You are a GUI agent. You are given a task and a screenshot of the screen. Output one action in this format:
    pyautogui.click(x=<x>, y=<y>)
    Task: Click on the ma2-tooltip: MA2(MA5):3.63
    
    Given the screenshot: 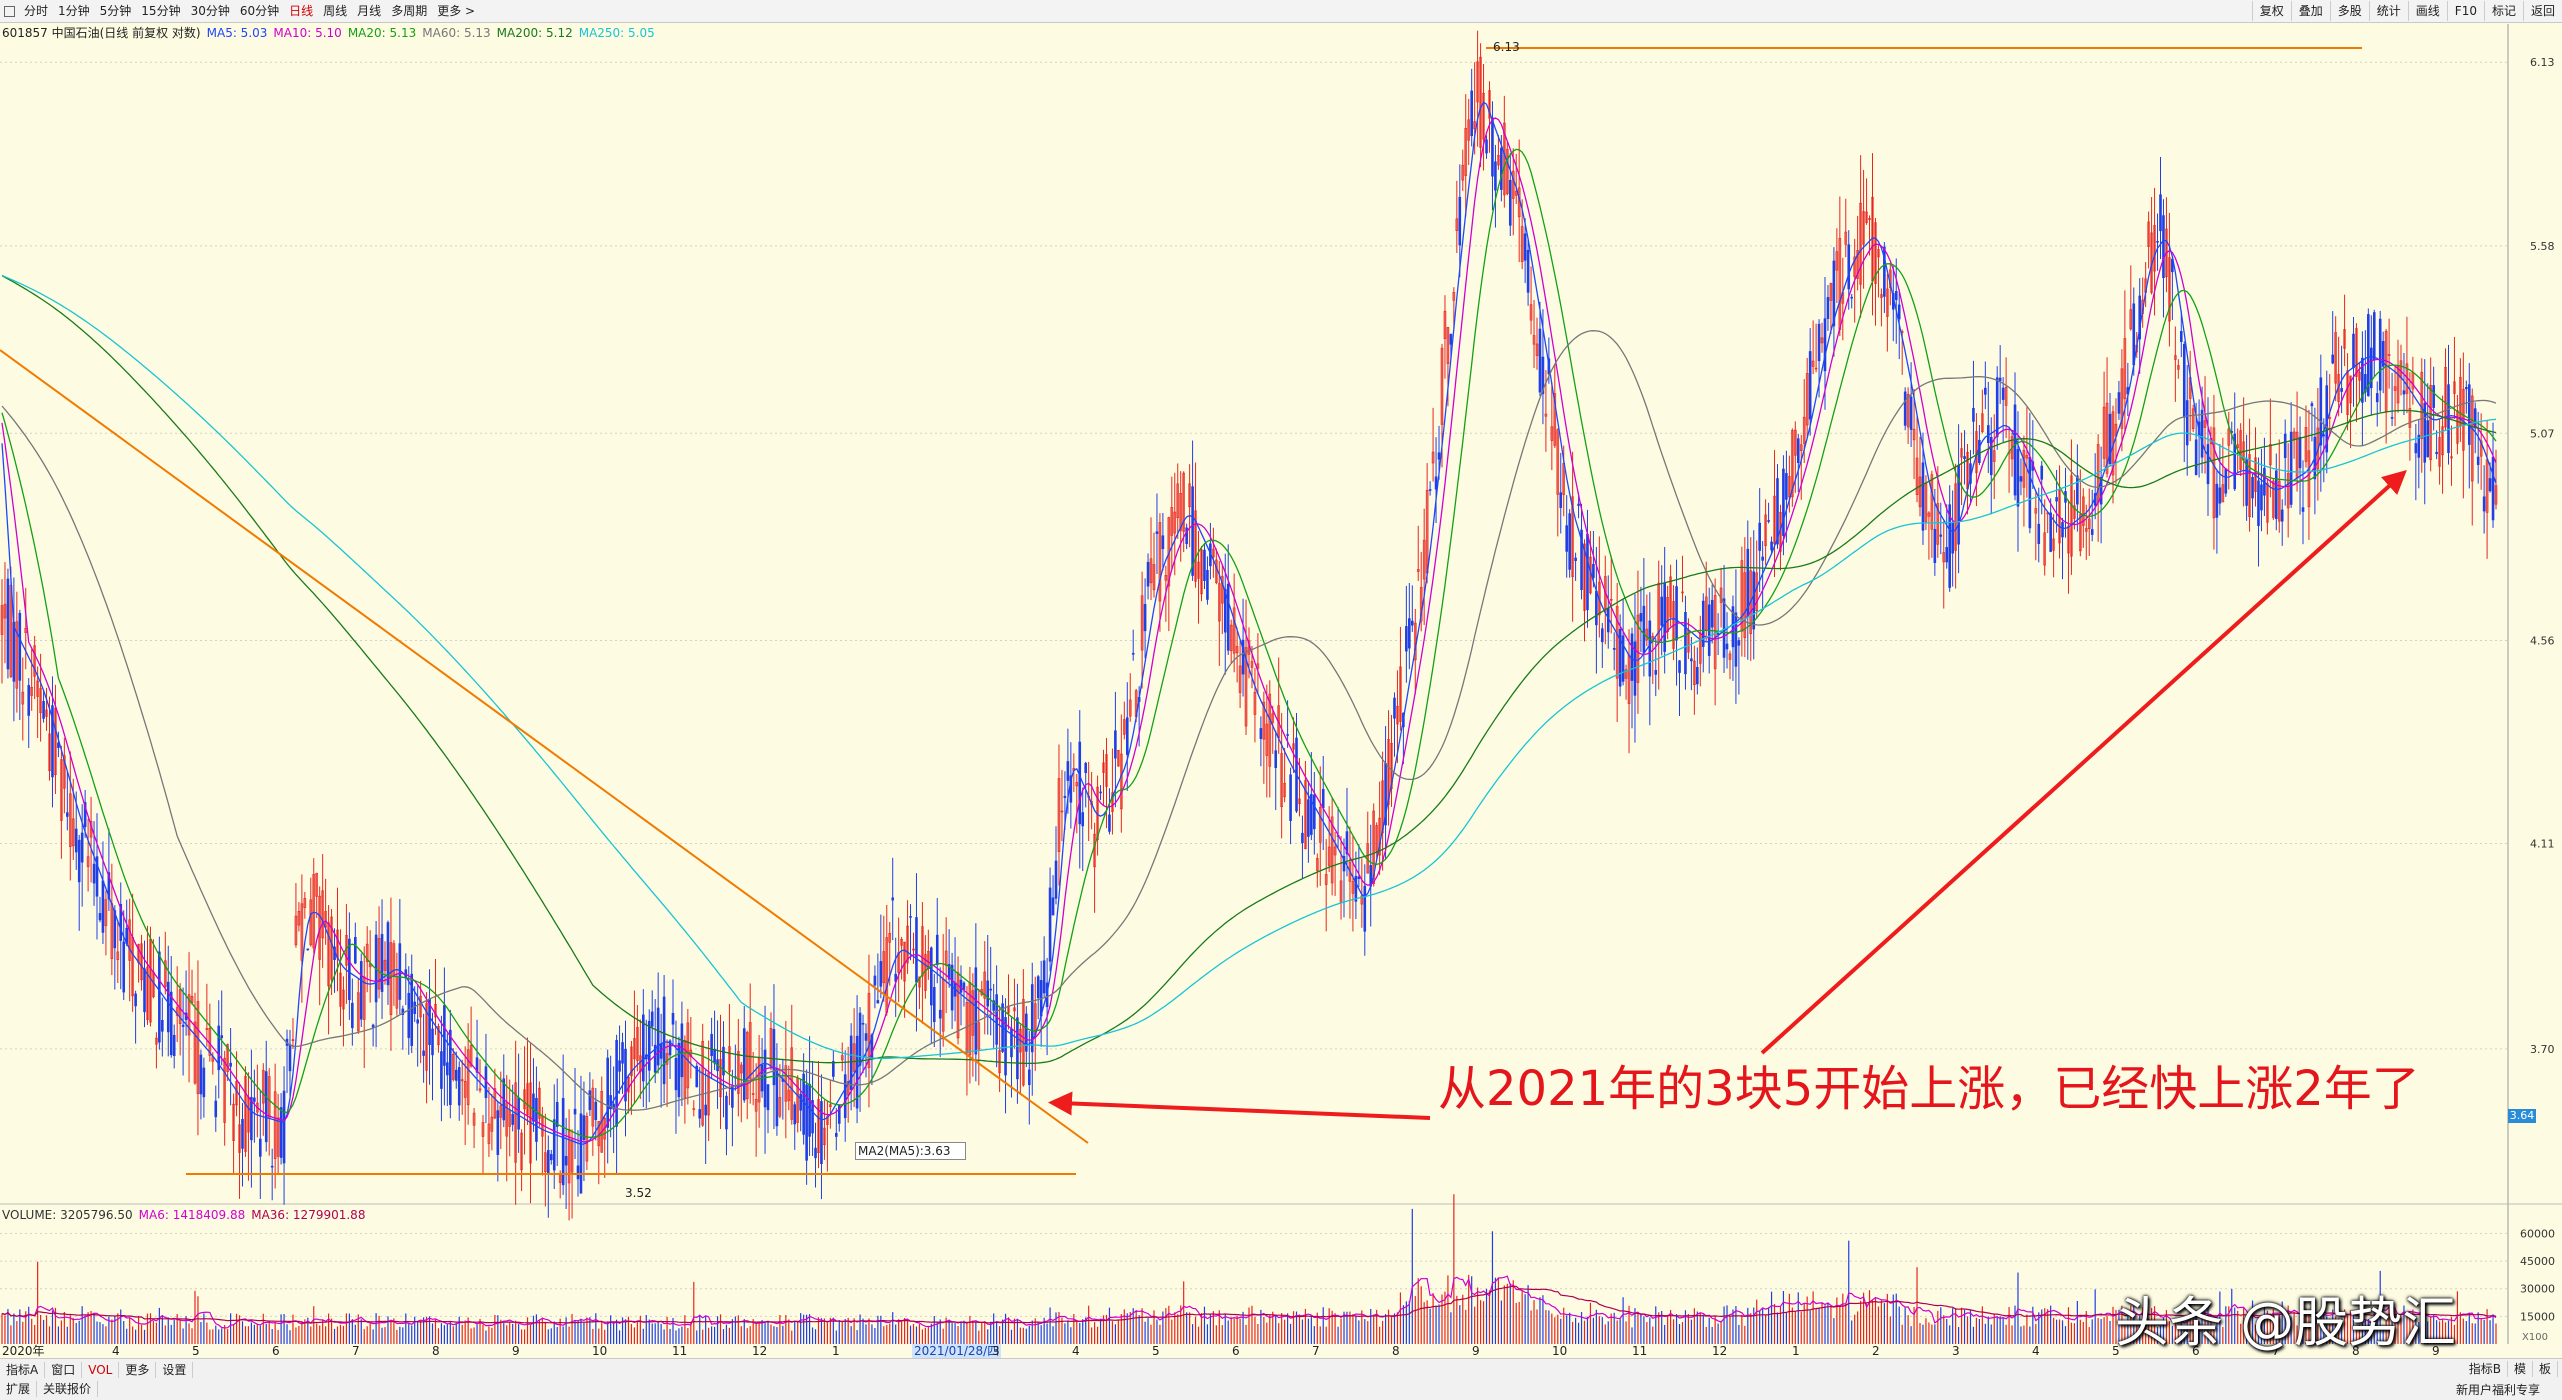 What is the action you would take?
    pyautogui.click(x=910, y=1151)
    